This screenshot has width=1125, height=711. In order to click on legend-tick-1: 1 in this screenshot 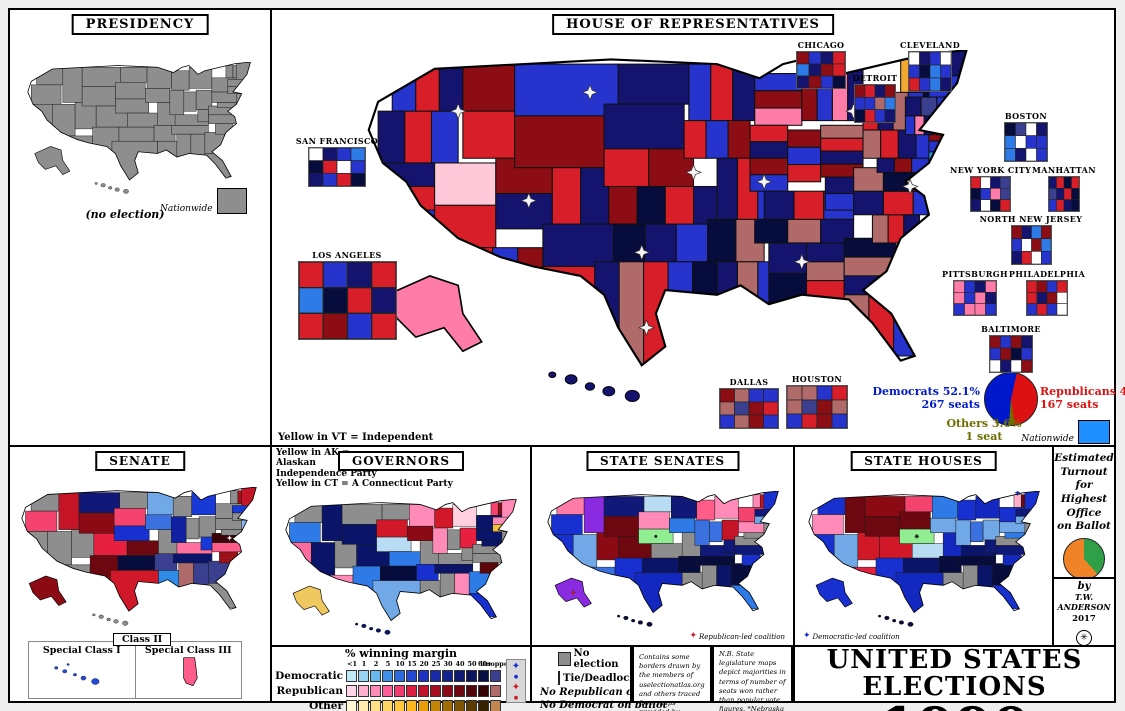, I will do `click(364, 664)`.